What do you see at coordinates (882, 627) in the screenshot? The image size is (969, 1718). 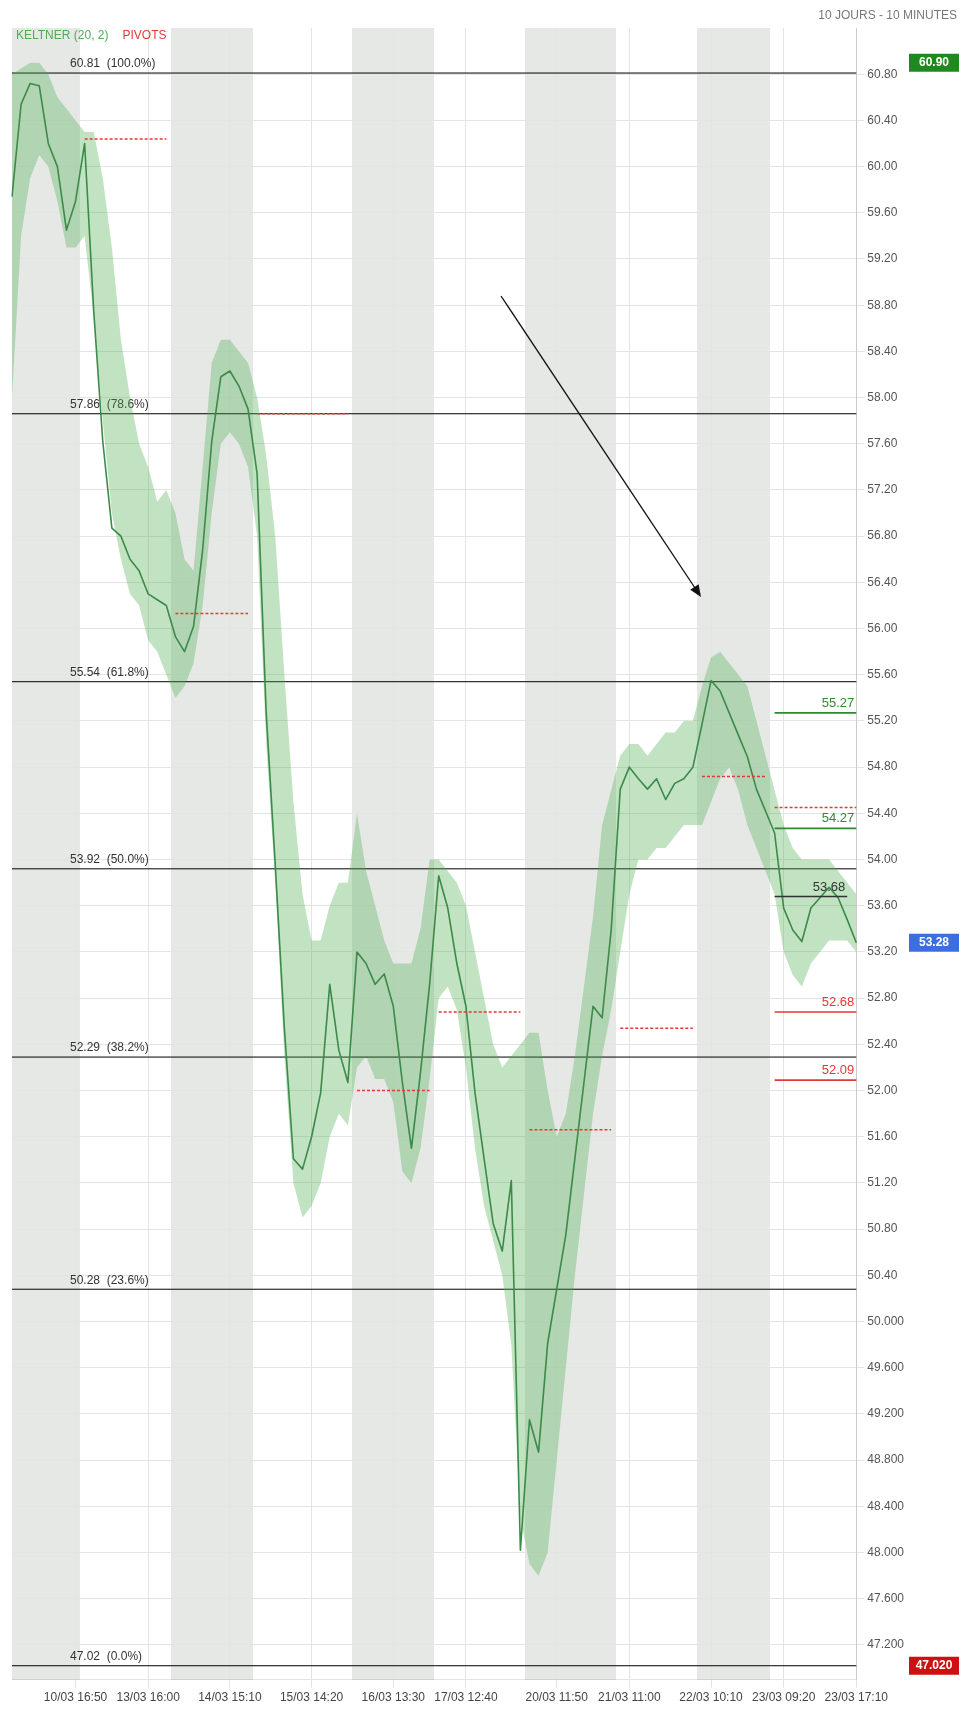 I see `y-tick-label: 56.00` at bounding box center [882, 627].